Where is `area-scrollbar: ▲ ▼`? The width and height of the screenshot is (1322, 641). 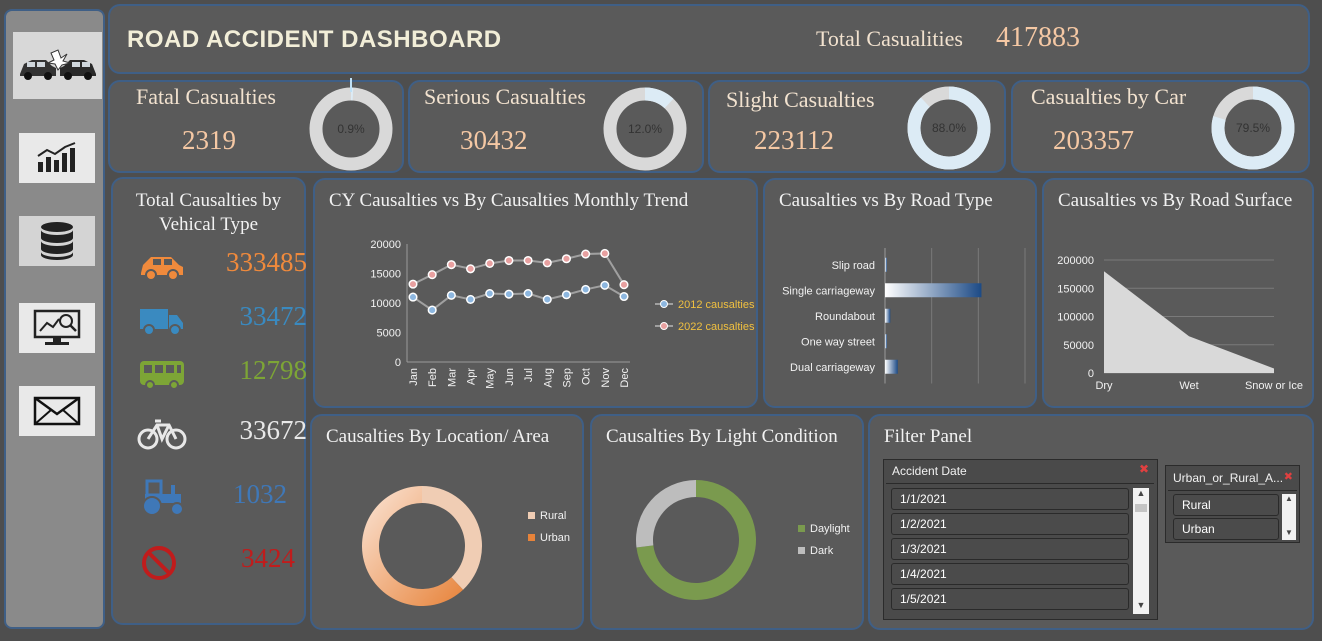
area-scrollbar: ▲ ▼ is located at coordinates (1289, 517).